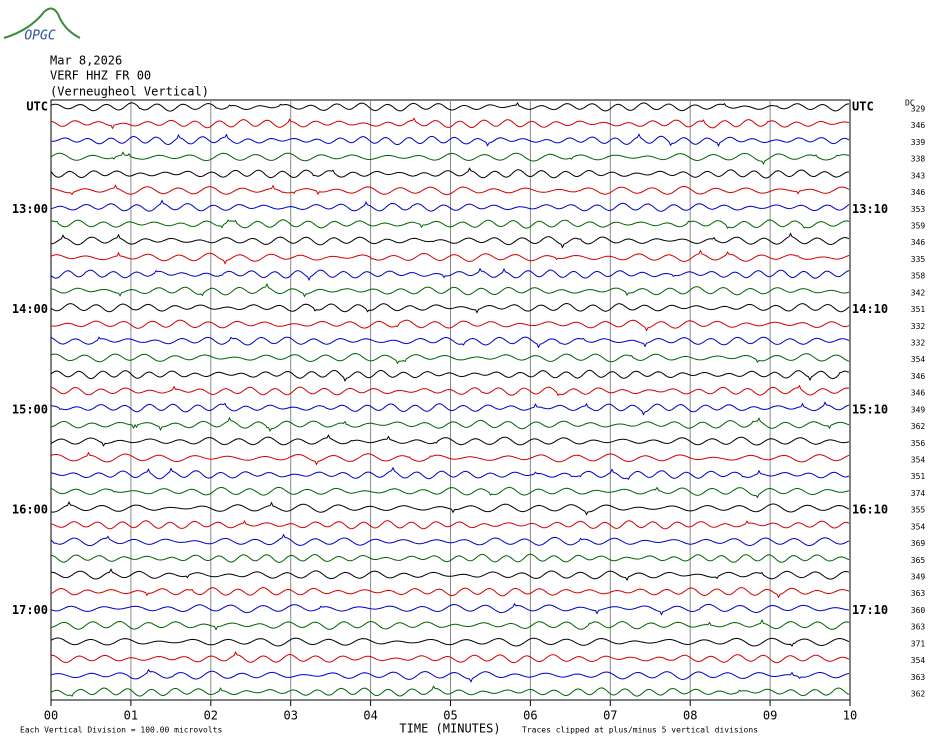  What do you see at coordinates (918, 493) in the screenshot?
I see `dc-value: 374` at bounding box center [918, 493].